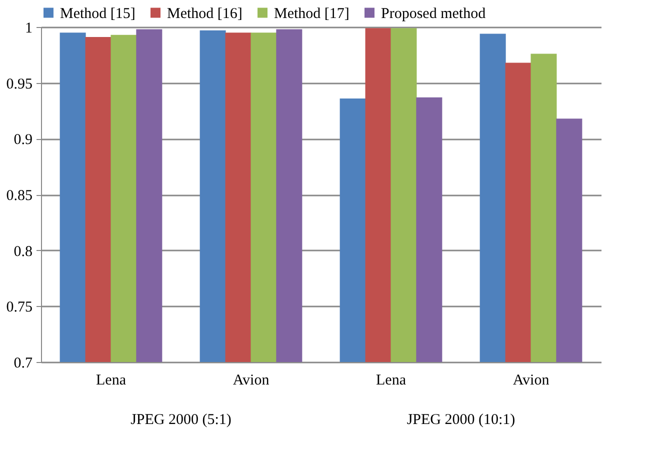  I want to click on y-tick-label: 0.7, so click(23, 364).